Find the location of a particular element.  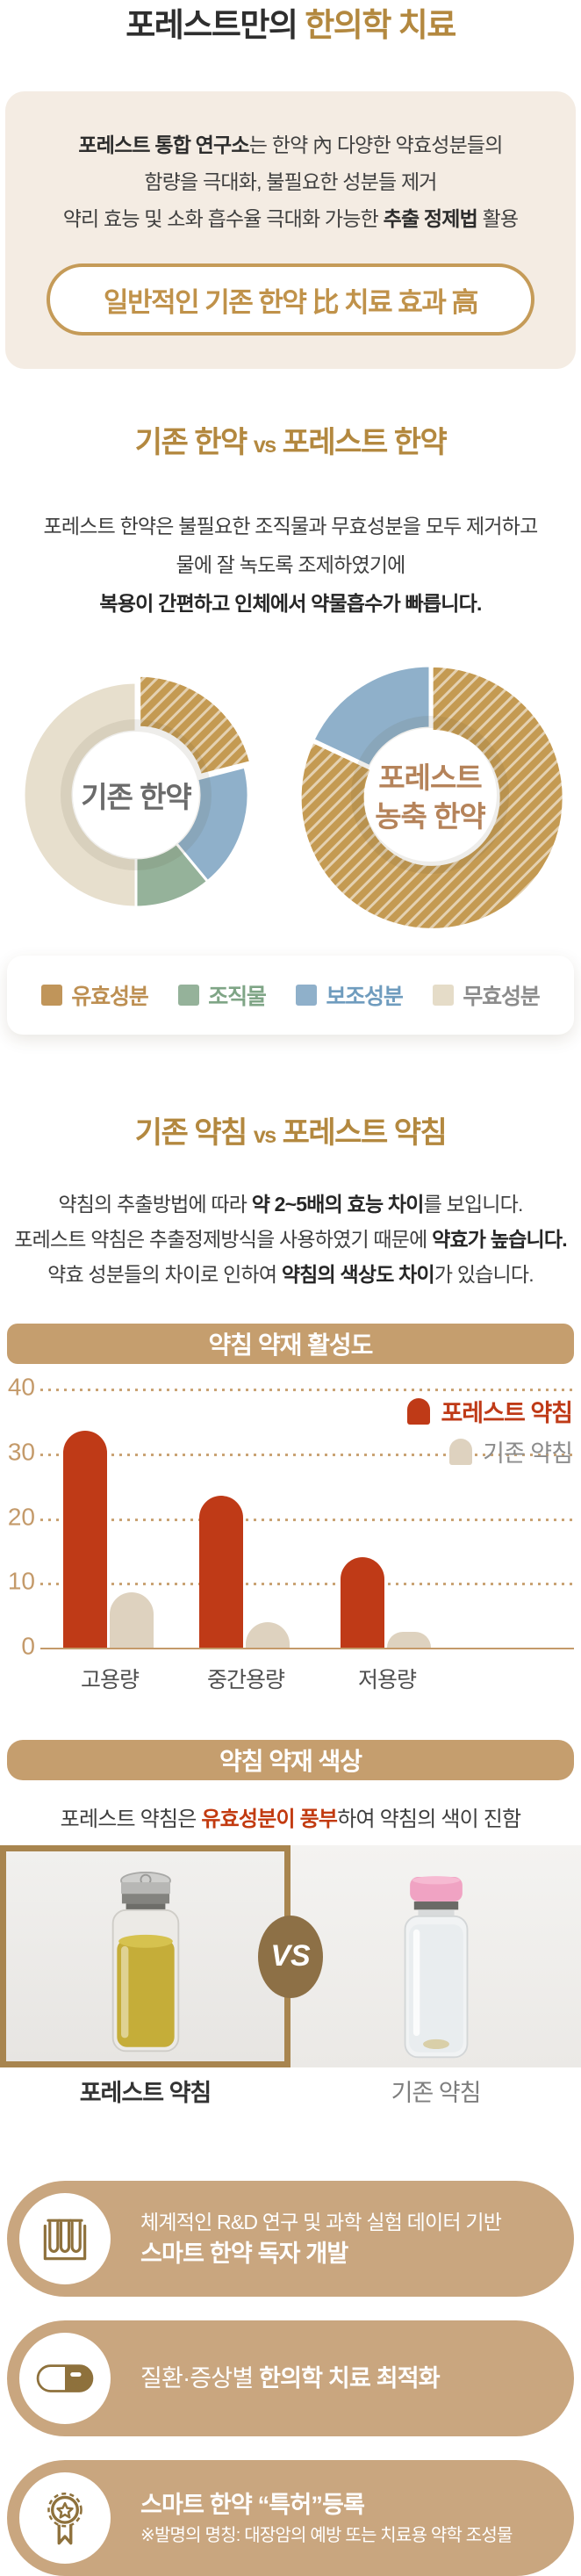

forest-vial-image is located at coordinates (145, 1962).